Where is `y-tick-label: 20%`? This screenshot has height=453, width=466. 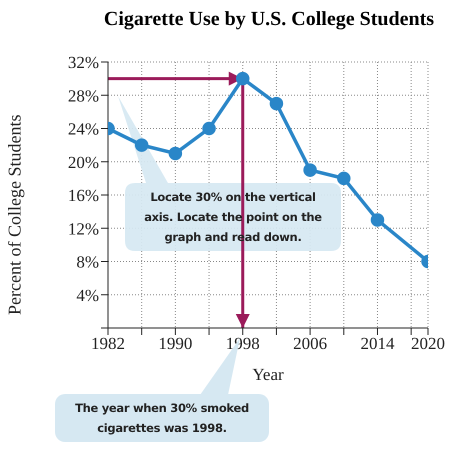
y-tick-label: 20% is located at coordinates (83, 162).